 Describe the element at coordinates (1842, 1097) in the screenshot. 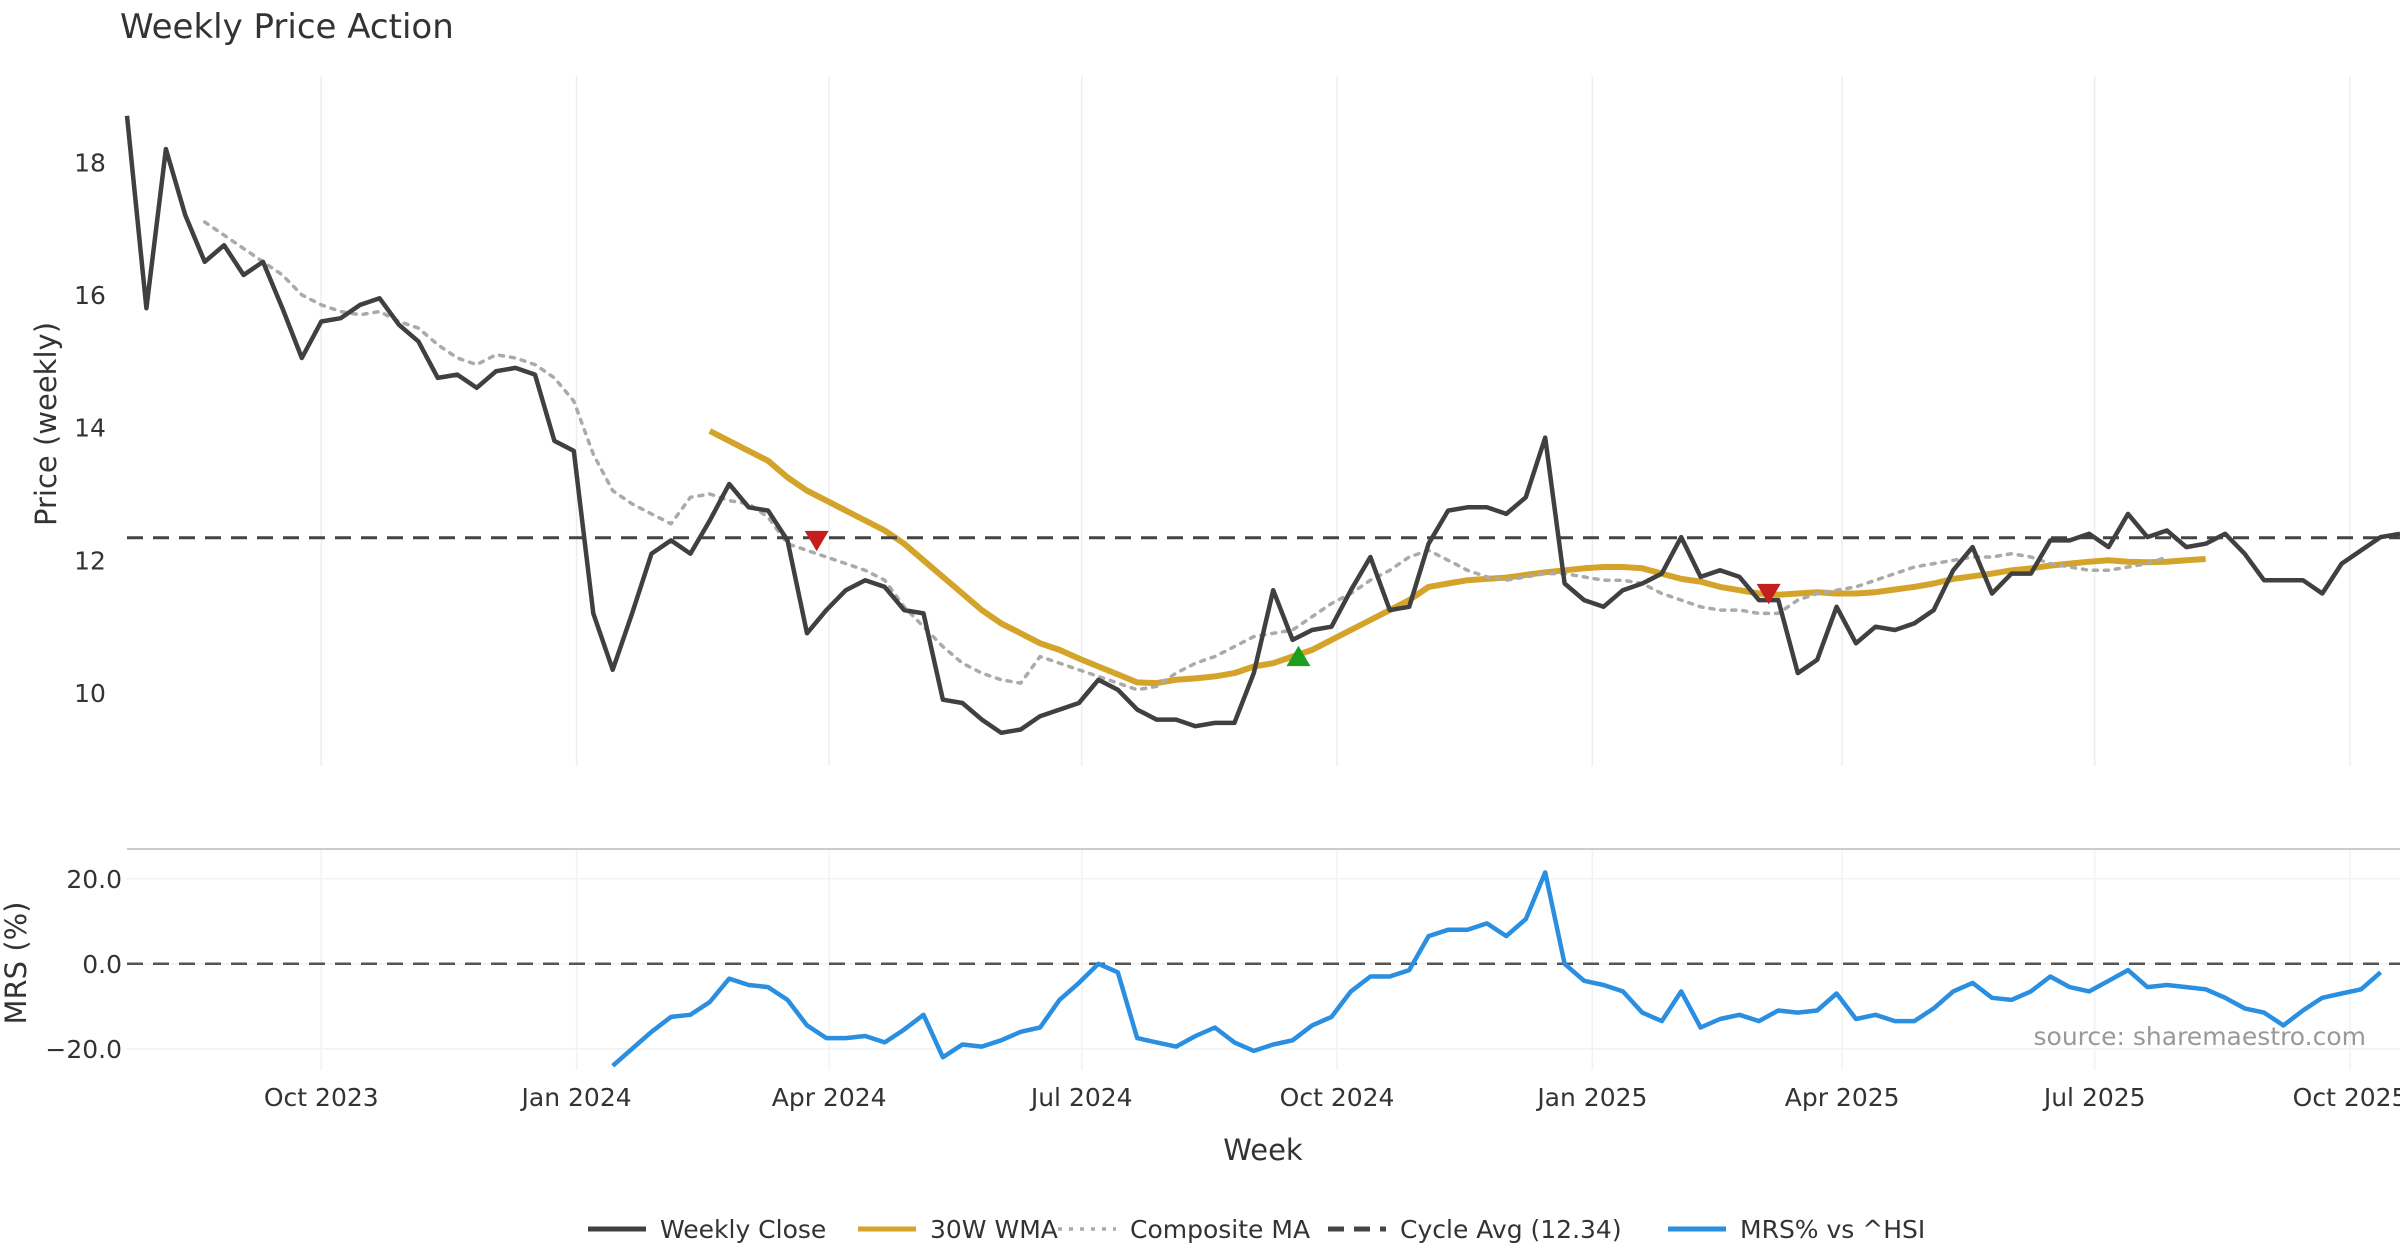

I see `x-tick-label-apr-2025: Apr 2025` at that location.